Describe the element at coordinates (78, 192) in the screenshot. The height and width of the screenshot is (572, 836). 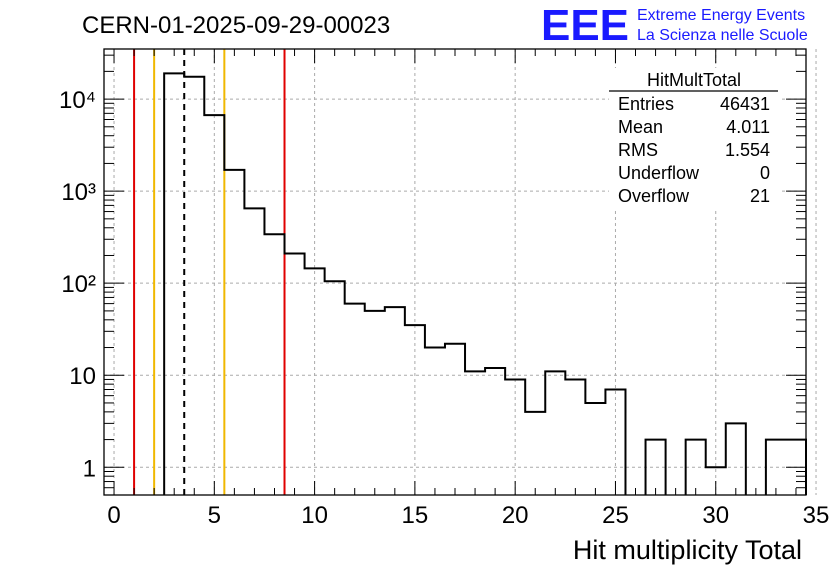
I see `y-tick-label: 10³` at that location.